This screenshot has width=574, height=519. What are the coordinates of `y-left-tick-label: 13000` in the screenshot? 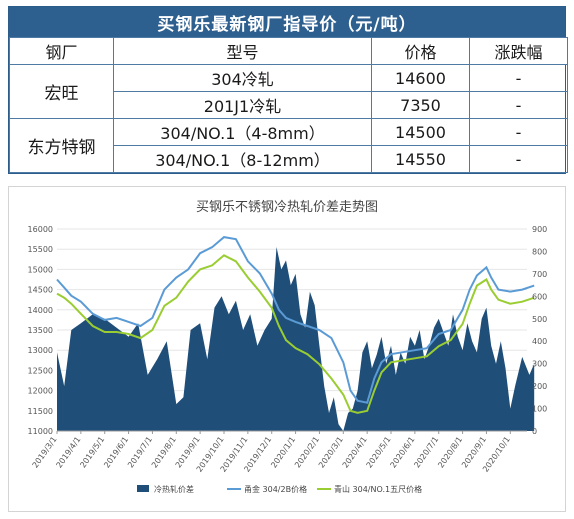 It's located at (40, 350).